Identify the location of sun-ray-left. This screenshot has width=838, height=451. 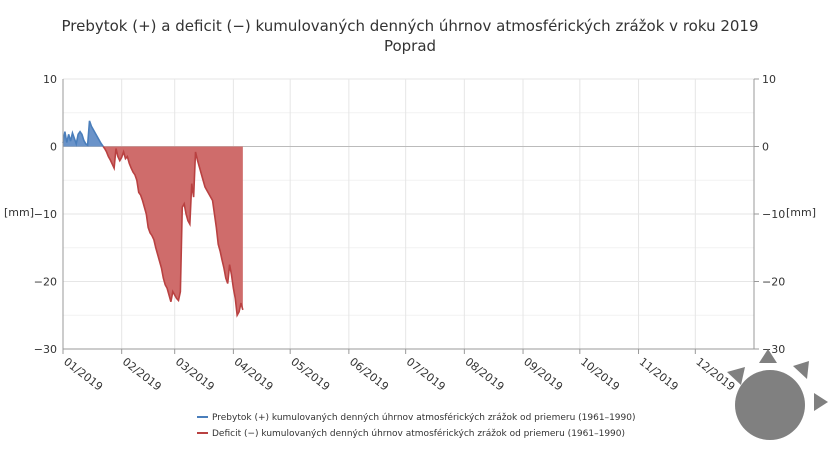
(736, 376).